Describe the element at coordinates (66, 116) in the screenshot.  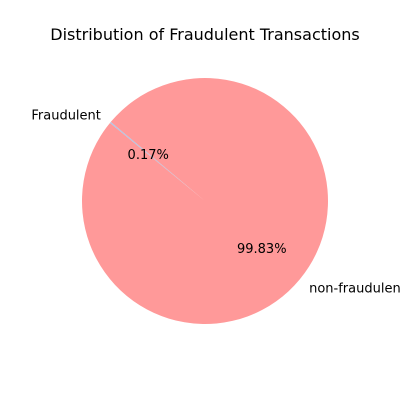
I see `slice-label: Fraudulent` at that location.